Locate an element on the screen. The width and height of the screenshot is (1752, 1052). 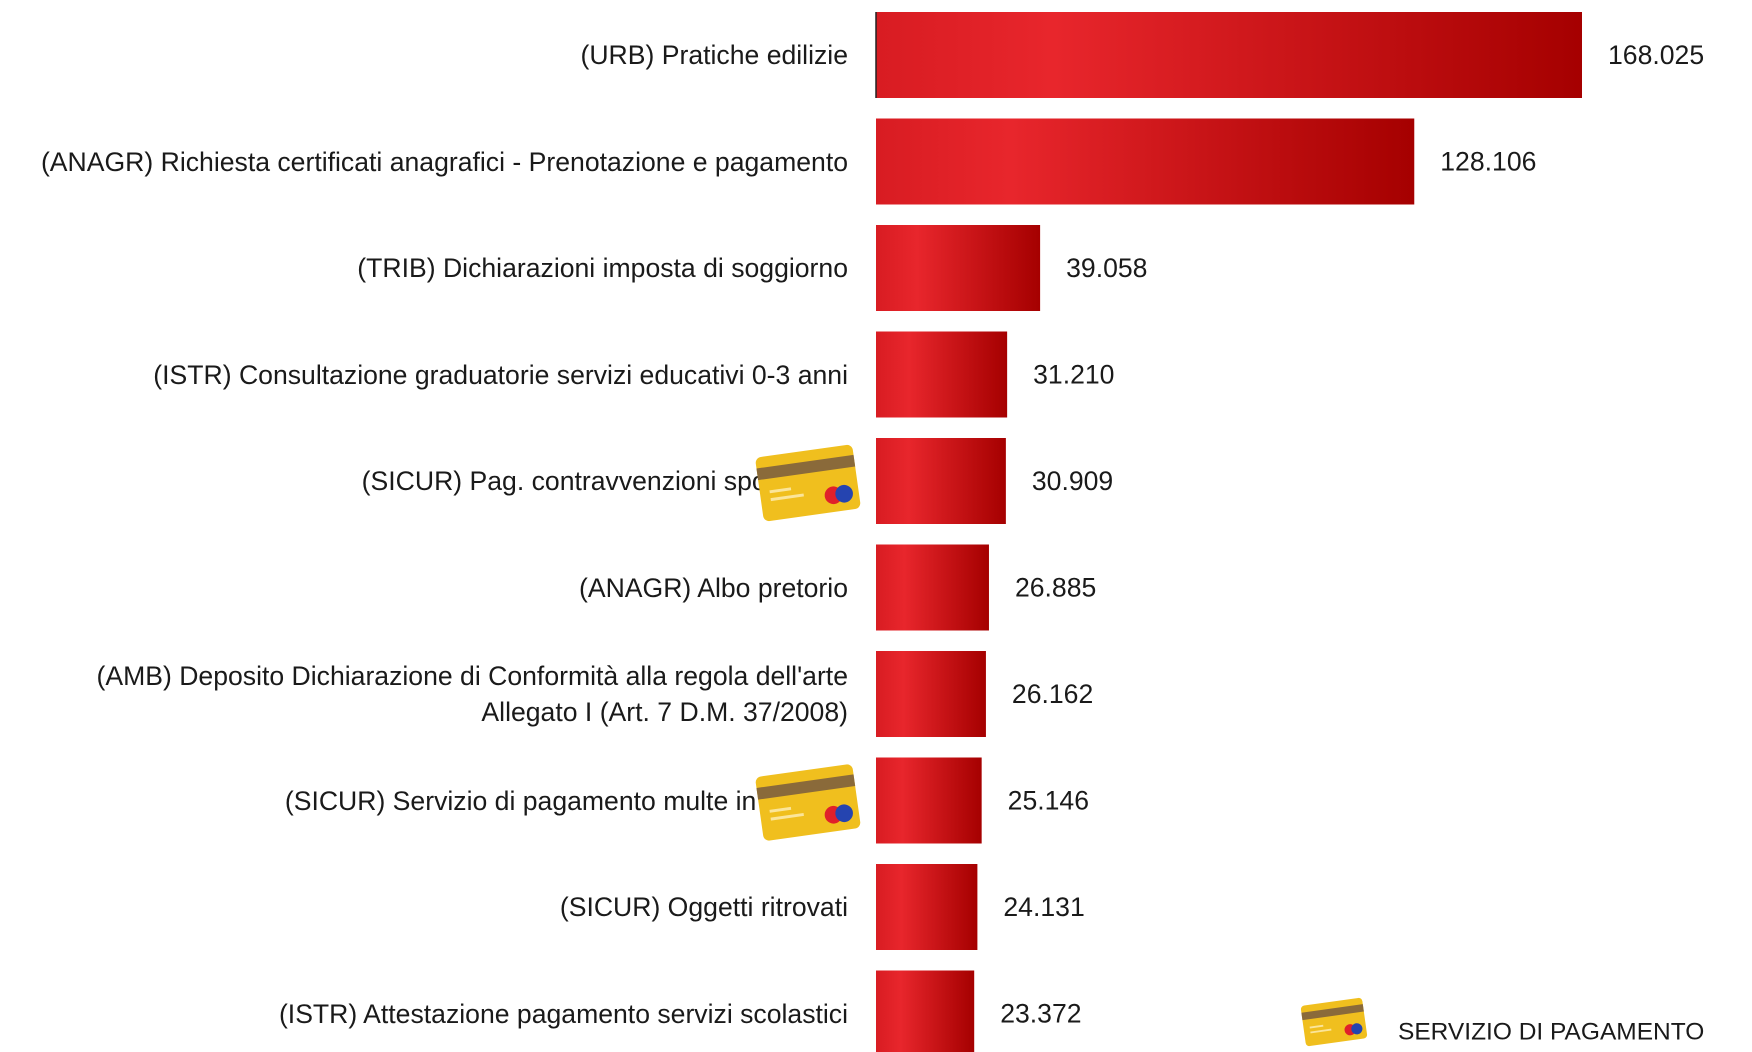
value-label: 168.025 is located at coordinates (1656, 55).